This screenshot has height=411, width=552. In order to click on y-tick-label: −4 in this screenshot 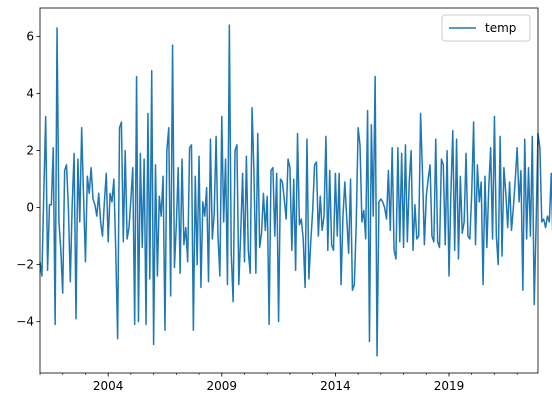, I will do `click(25, 322)`.